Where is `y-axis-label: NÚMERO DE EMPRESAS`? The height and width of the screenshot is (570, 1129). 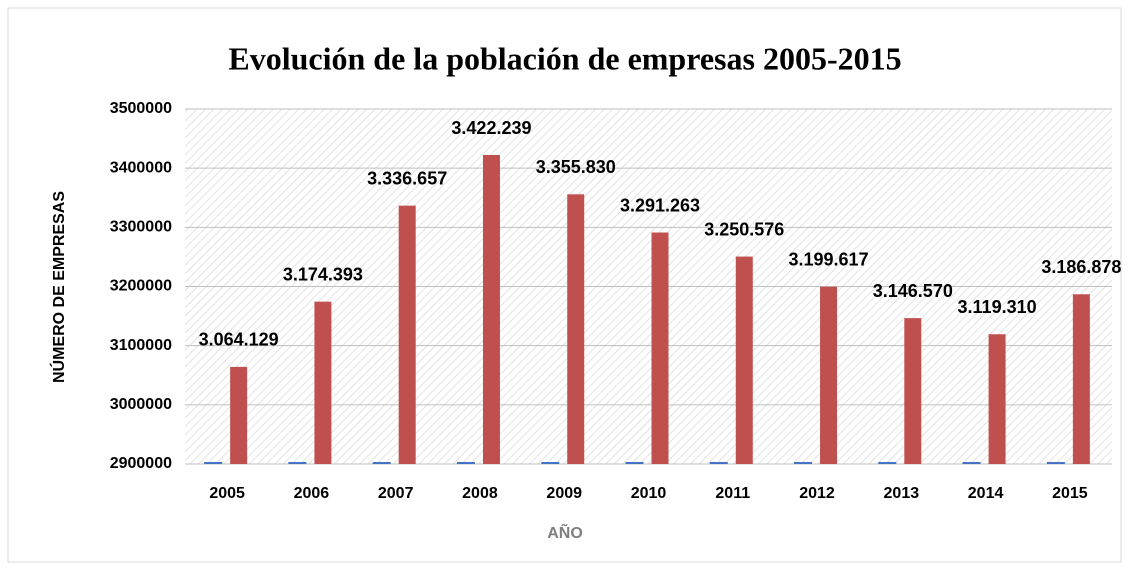
y-axis-label: NÚMERO DE EMPRESAS is located at coordinates (58, 287).